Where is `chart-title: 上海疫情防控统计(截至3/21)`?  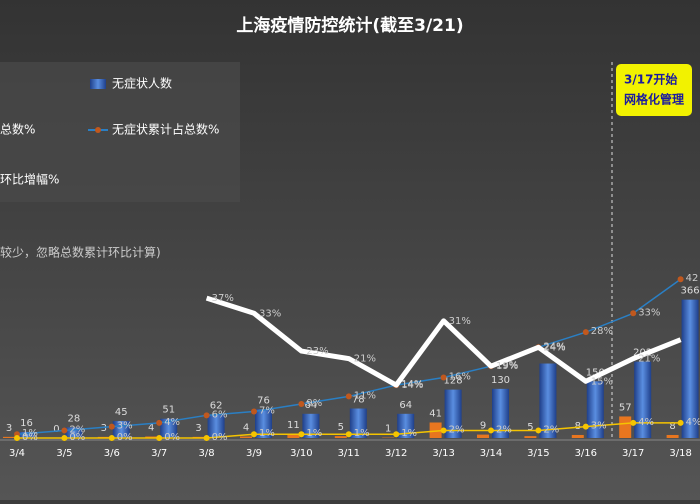
chart-title: 上海疫情防控统计(截至3/21) is located at coordinates (349, 25).